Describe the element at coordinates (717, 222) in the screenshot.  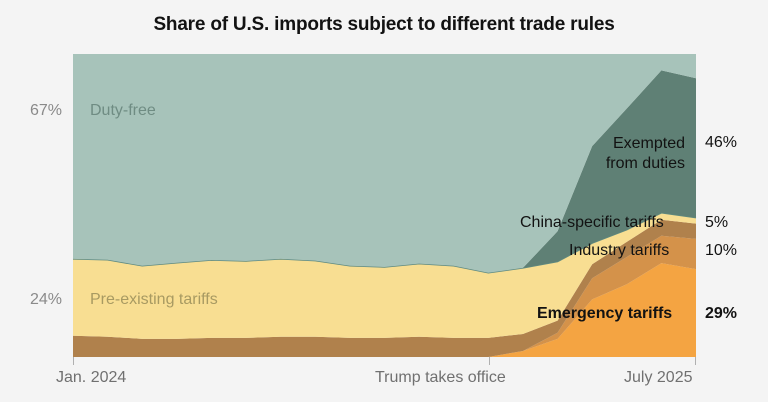
I see `end-value-china: 5%` at that location.